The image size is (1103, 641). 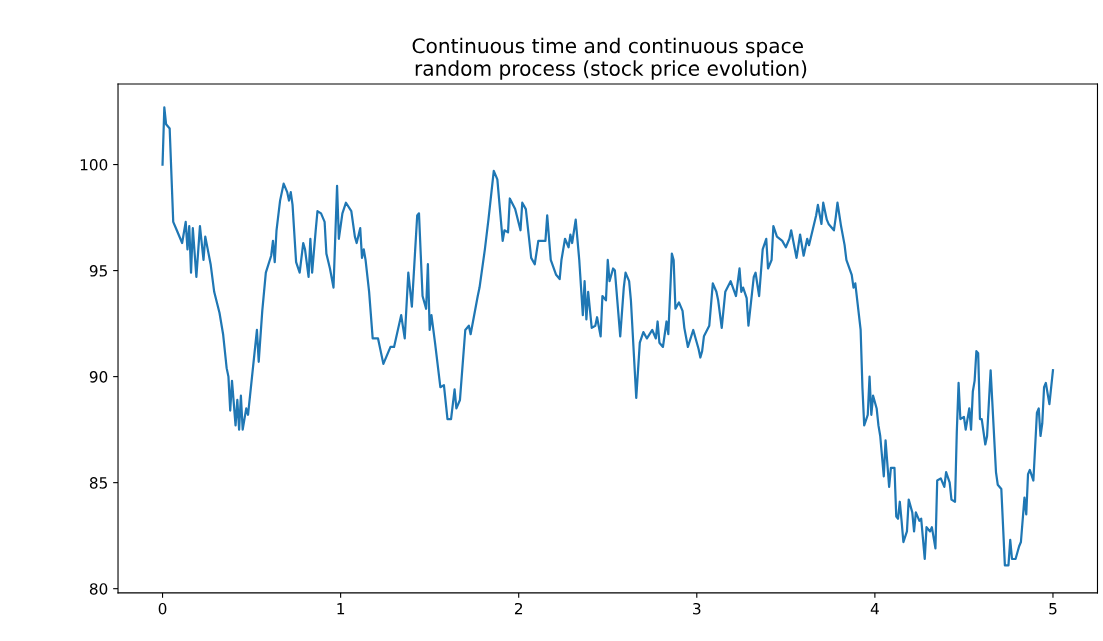 I want to click on x-tick-label: 0, so click(x=162, y=608).